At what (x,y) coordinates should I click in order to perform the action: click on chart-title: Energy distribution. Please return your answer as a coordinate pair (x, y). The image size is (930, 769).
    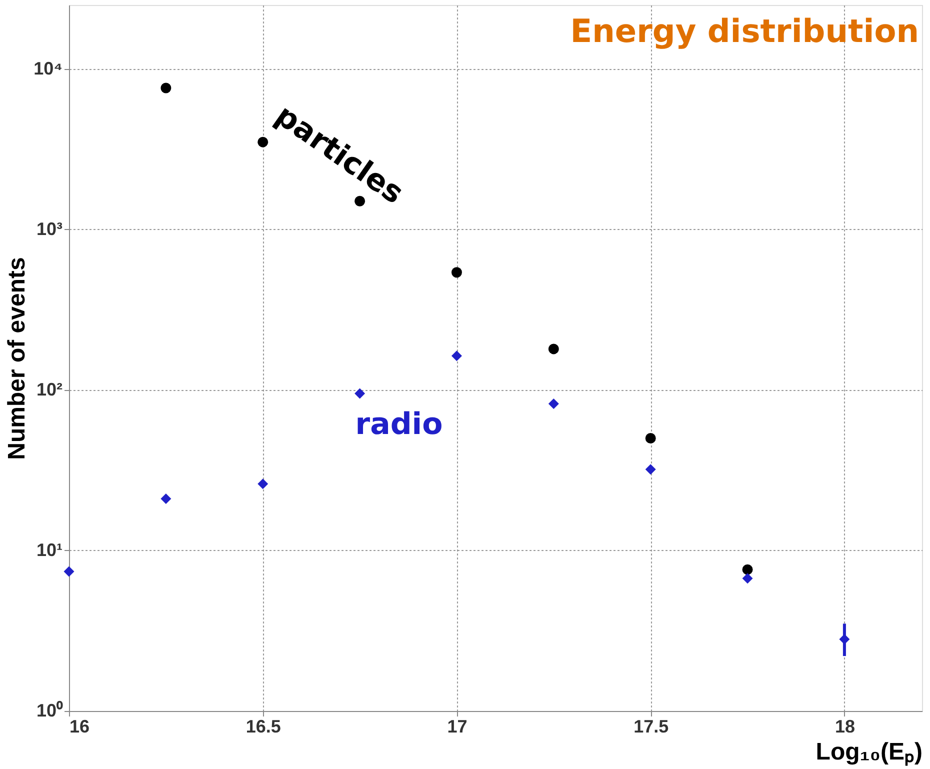
    Looking at the image, I should click on (744, 31).